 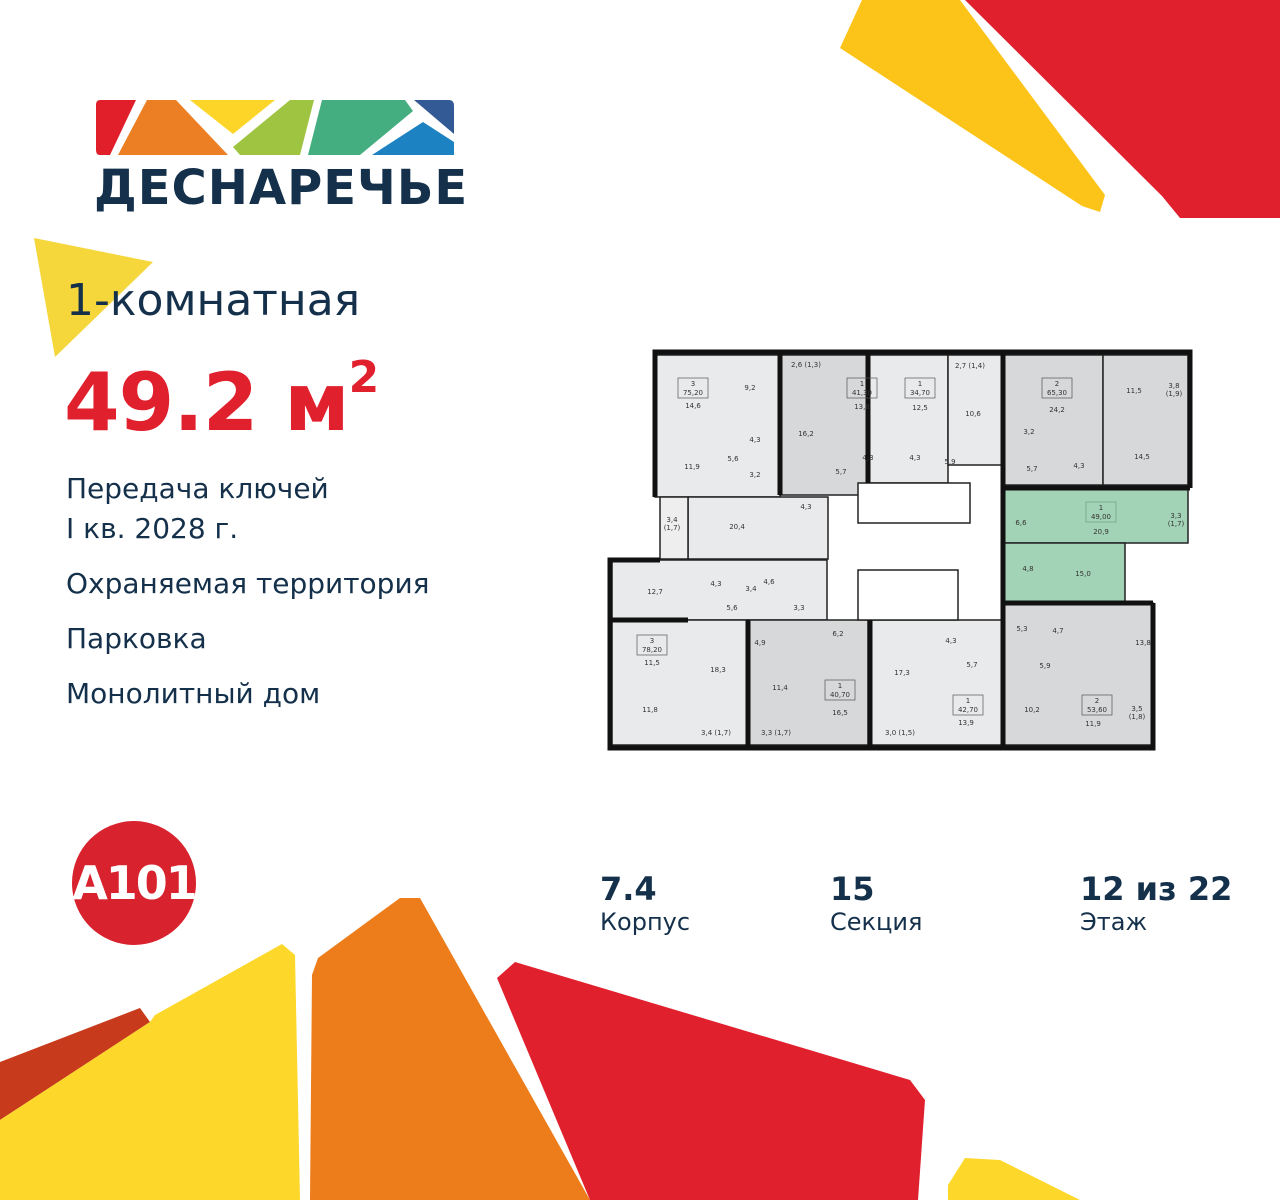 I want to click on plan-fills, so click(x=900, y=550).